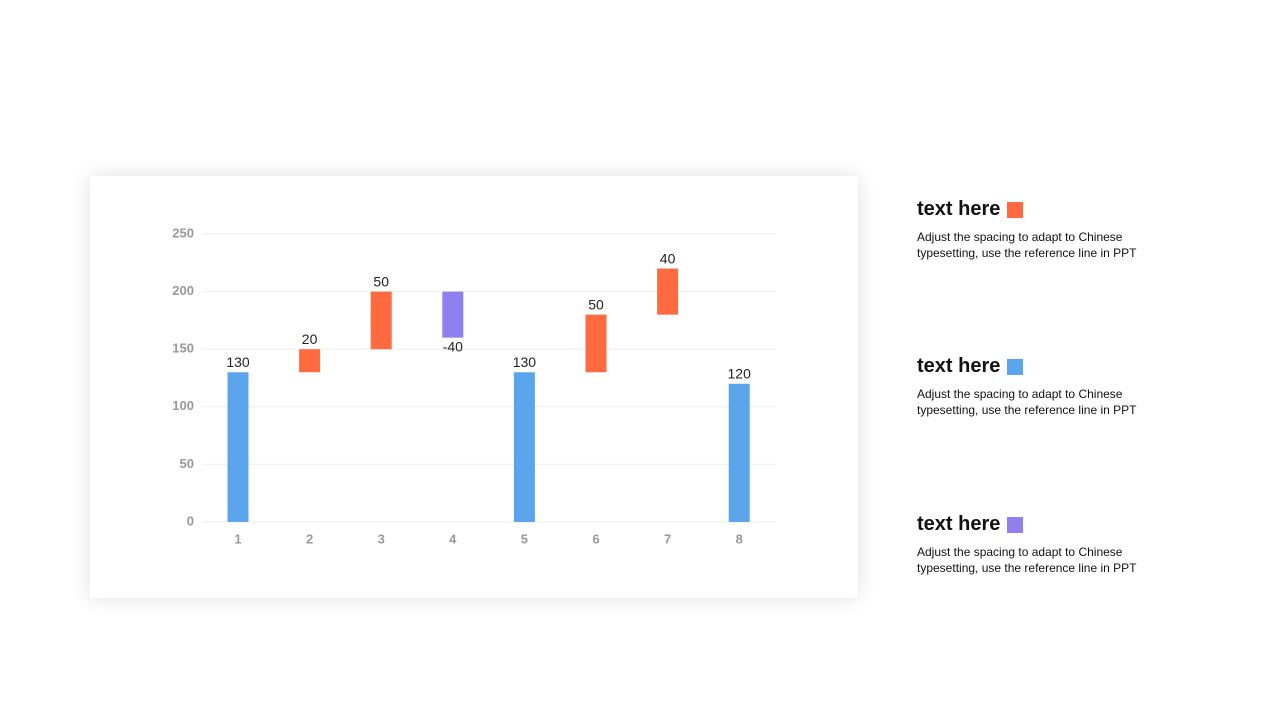 Image resolution: width=1280 pixels, height=720 pixels. I want to click on x-tick-label: 1, so click(237, 538).